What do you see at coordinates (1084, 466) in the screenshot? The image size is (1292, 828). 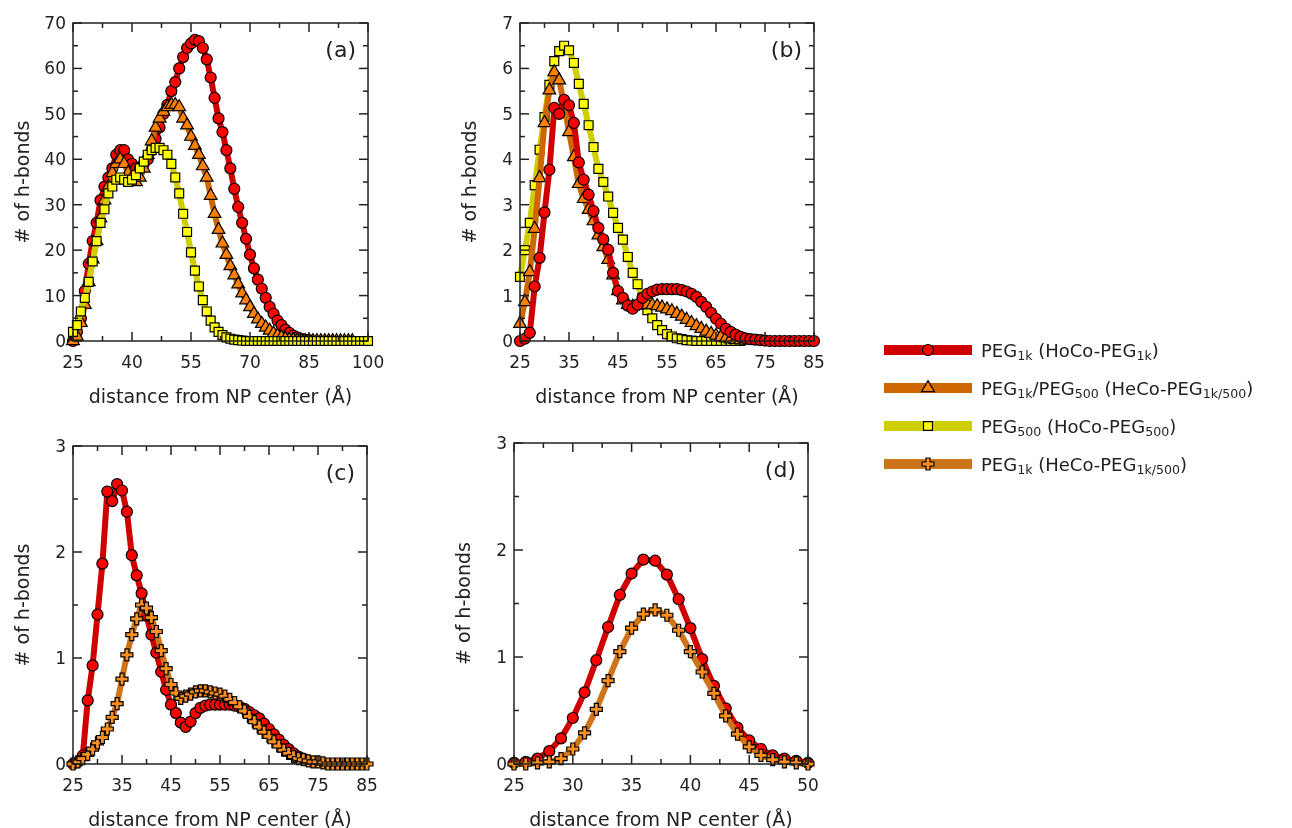 I see `legend-label: PEG$_{1k}$ (HeCo-PEG$_{1k/500}$)` at bounding box center [1084, 466].